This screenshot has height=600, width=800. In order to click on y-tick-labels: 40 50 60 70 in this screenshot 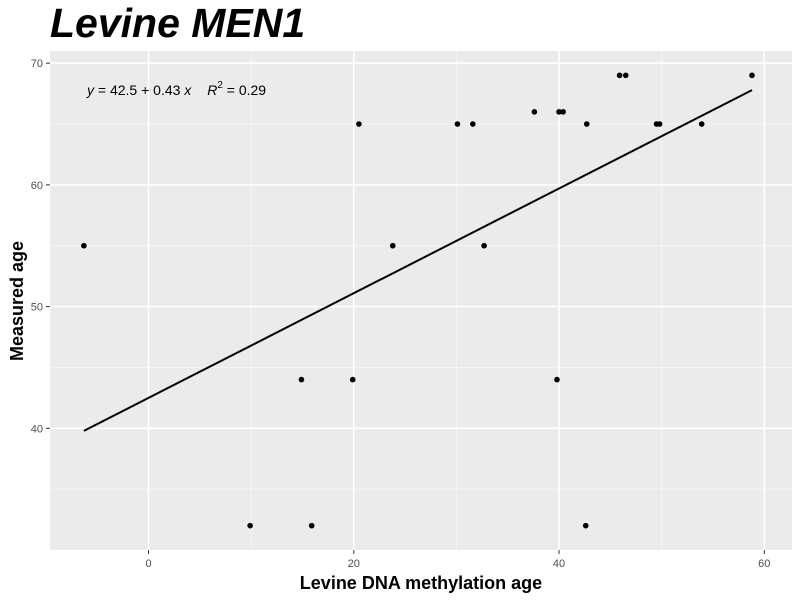, I will do `click(37, 246)`.